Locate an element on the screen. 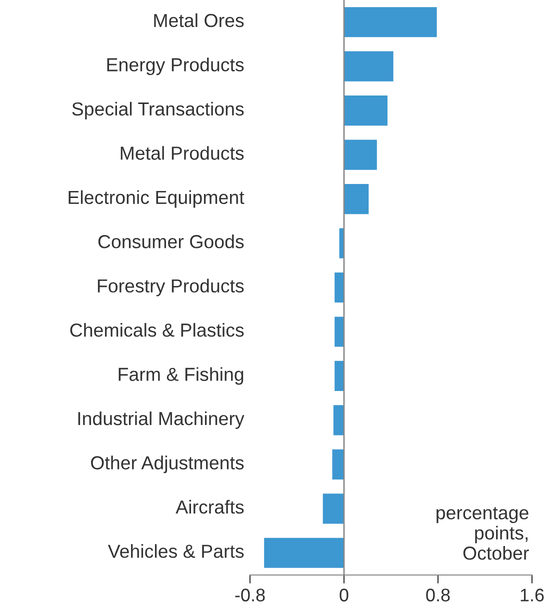  x-tick-label: -0.8 is located at coordinates (250, 595).